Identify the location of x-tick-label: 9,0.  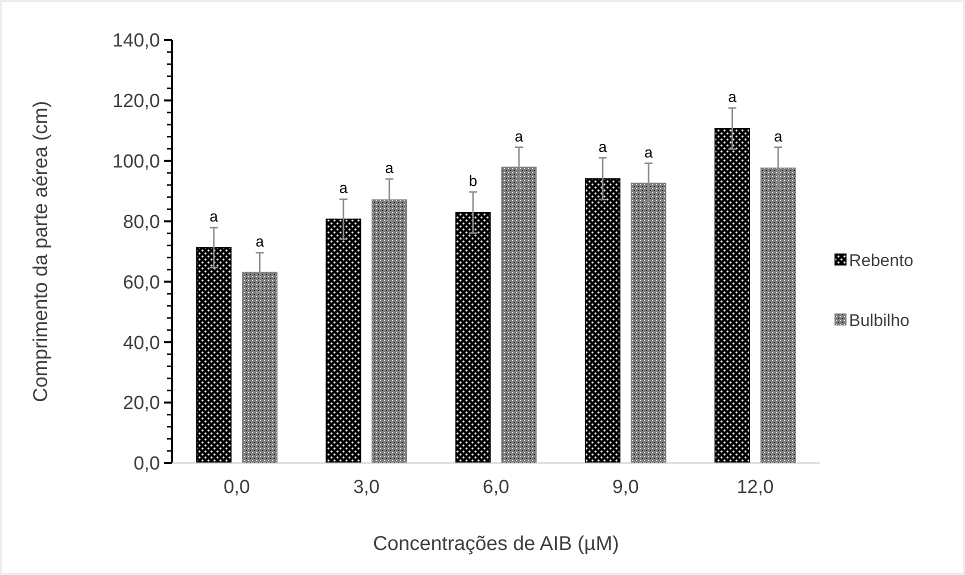
(625, 487).